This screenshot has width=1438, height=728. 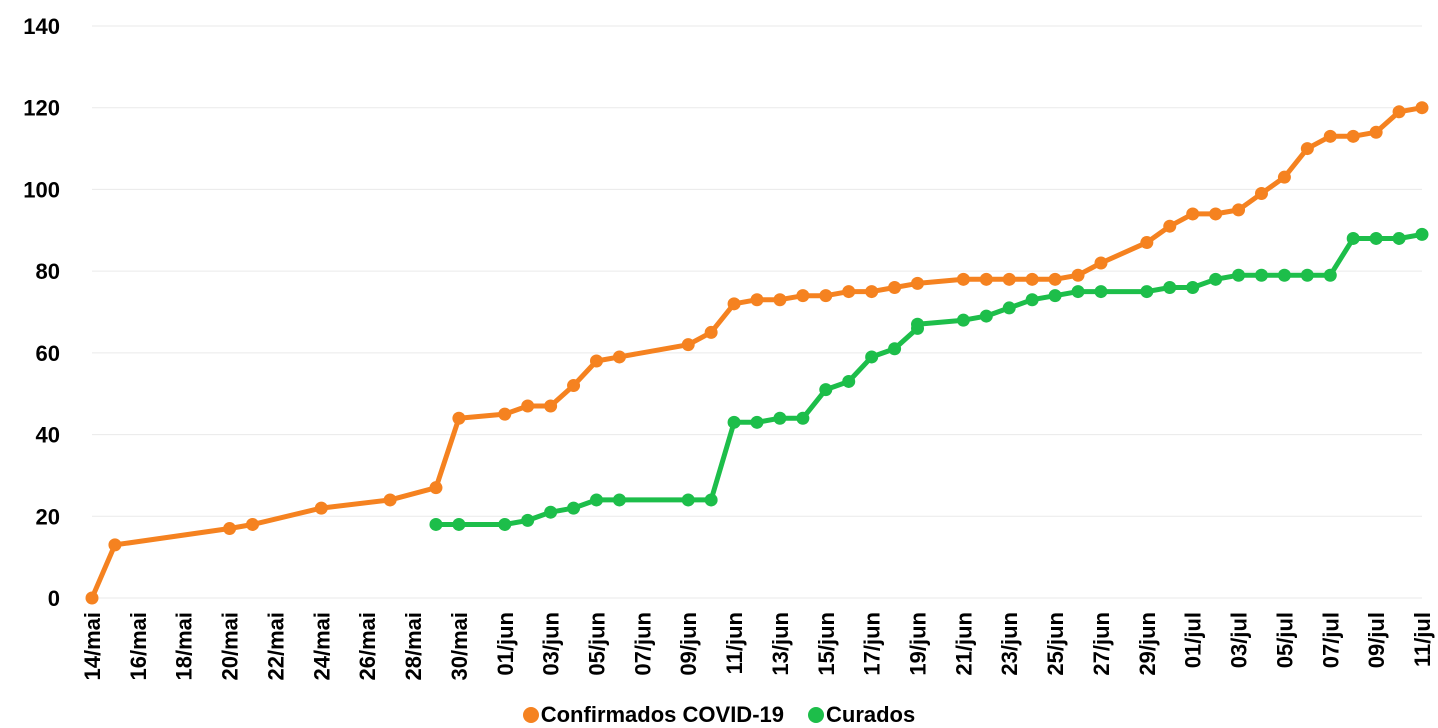 What do you see at coordinates (530, 715) in the screenshot?
I see `legend-marker-confirmados` at bounding box center [530, 715].